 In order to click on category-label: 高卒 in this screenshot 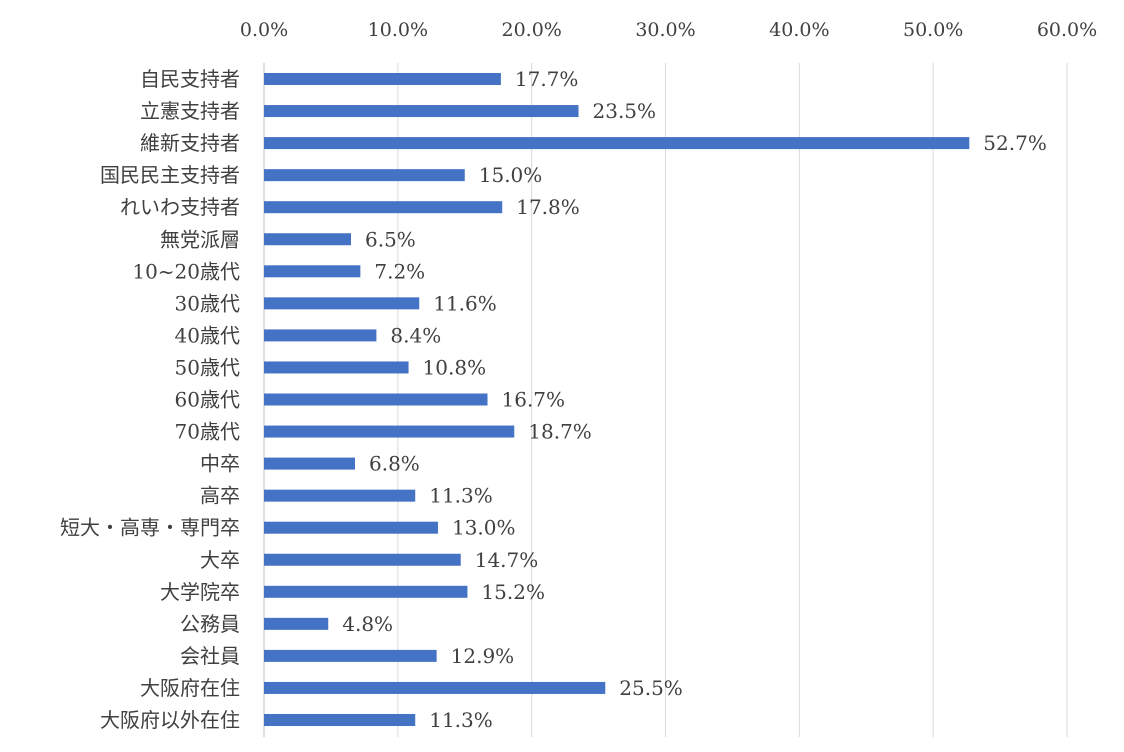, I will do `click(220, 496)`.